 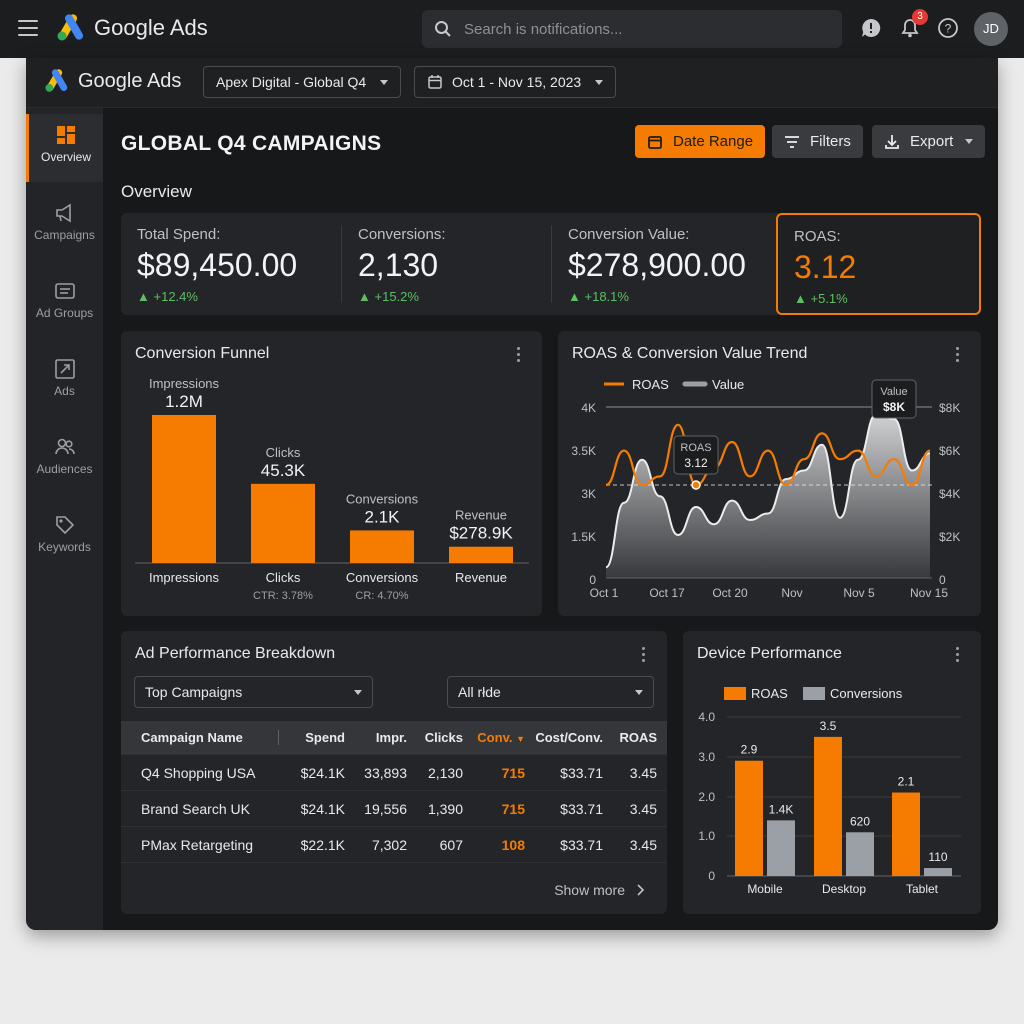 What do you see at coordinates (878, 298) in the screenshot?
I see `kpi-delta: ▲ +5.1%` at bounding box center [878, 298].